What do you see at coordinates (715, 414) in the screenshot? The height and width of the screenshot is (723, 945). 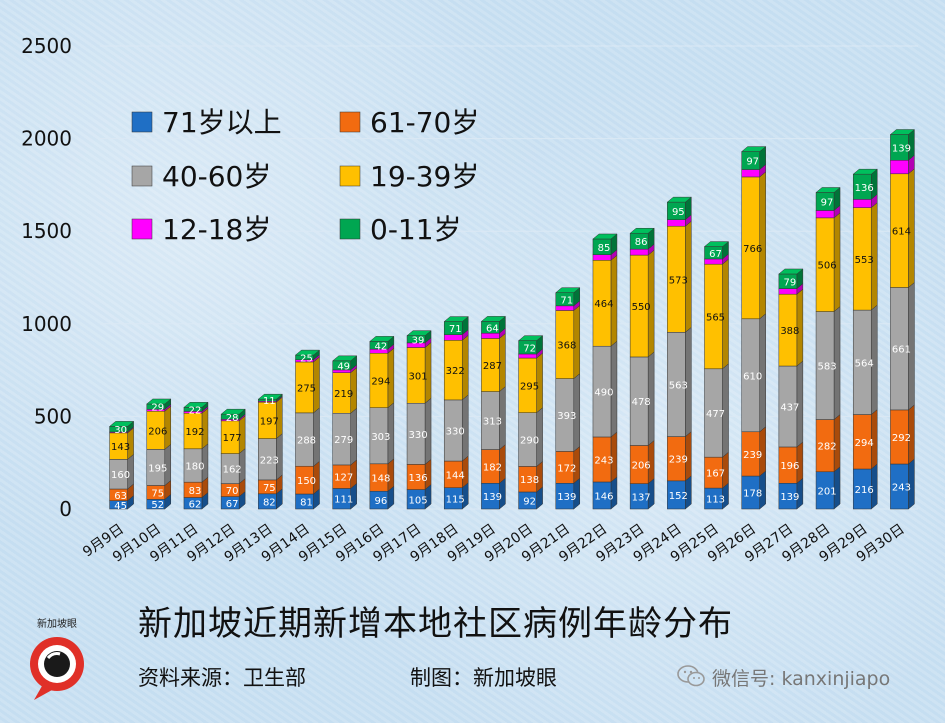 I see `data-label: 477` at bounding box center [715, 414].